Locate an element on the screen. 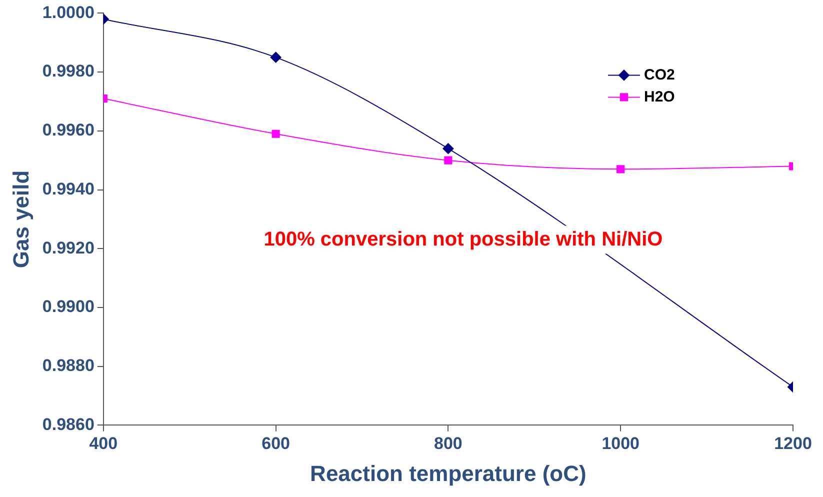  y-axis-title: Gas yeild is located at coordinates (21, 219).